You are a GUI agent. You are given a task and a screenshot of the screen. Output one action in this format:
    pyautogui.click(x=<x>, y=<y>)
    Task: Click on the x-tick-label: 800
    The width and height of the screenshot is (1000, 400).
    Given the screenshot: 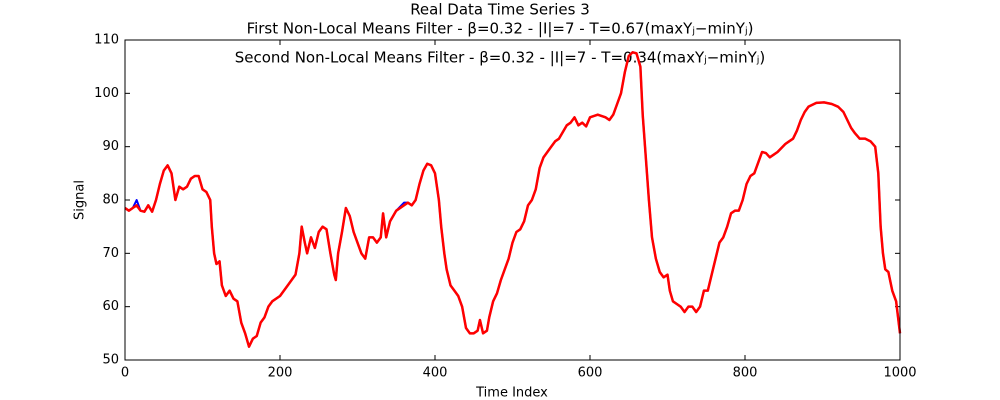 What is the action you would take?
    pyautogui.click(x=745, y=373)
    